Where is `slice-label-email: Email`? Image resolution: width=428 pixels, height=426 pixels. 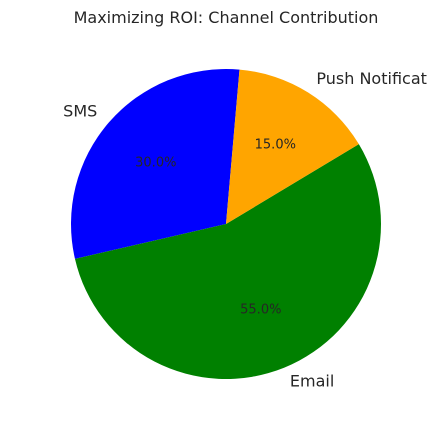
slice-label-email: Email is located at coordinates (312, 381).